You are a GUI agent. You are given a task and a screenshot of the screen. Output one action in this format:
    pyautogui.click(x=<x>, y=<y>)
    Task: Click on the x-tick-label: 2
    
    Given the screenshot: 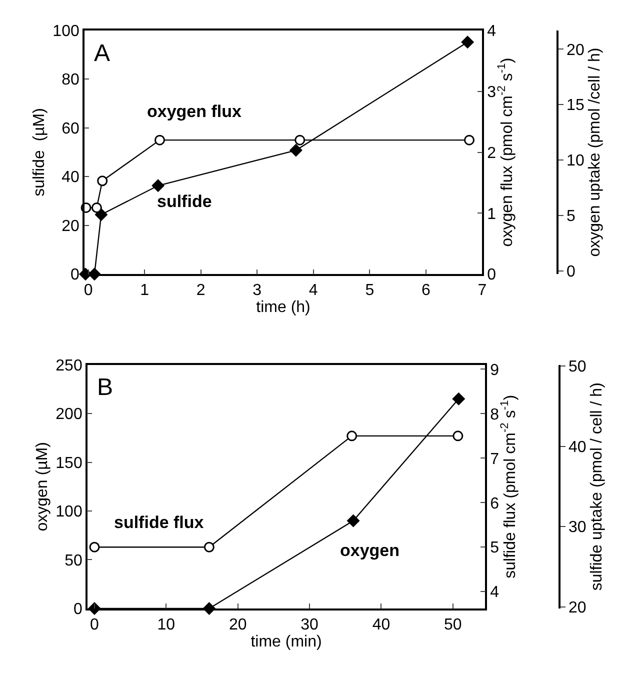 What is the action you would take?
    pyautogui.click(x=201, y=291)
    